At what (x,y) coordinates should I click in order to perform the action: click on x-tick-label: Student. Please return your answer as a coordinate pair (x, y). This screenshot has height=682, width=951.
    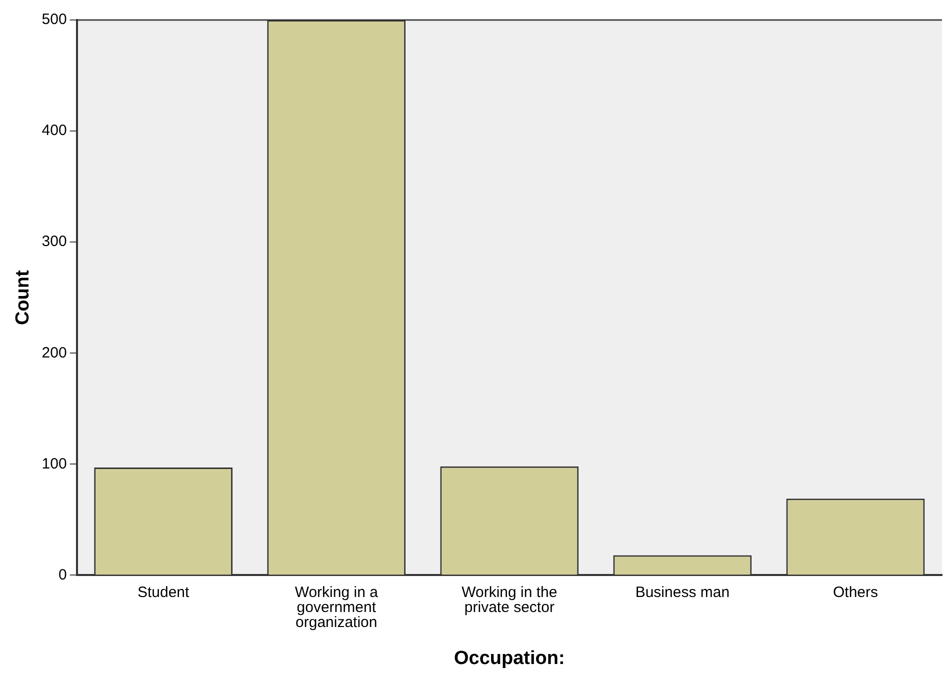
    Looking at the image, I should click on (163, 592).